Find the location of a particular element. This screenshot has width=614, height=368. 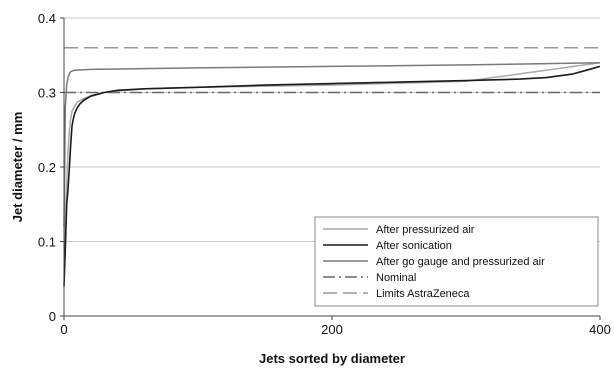

legend-label: After sonication is located at coordinates (414, 246).